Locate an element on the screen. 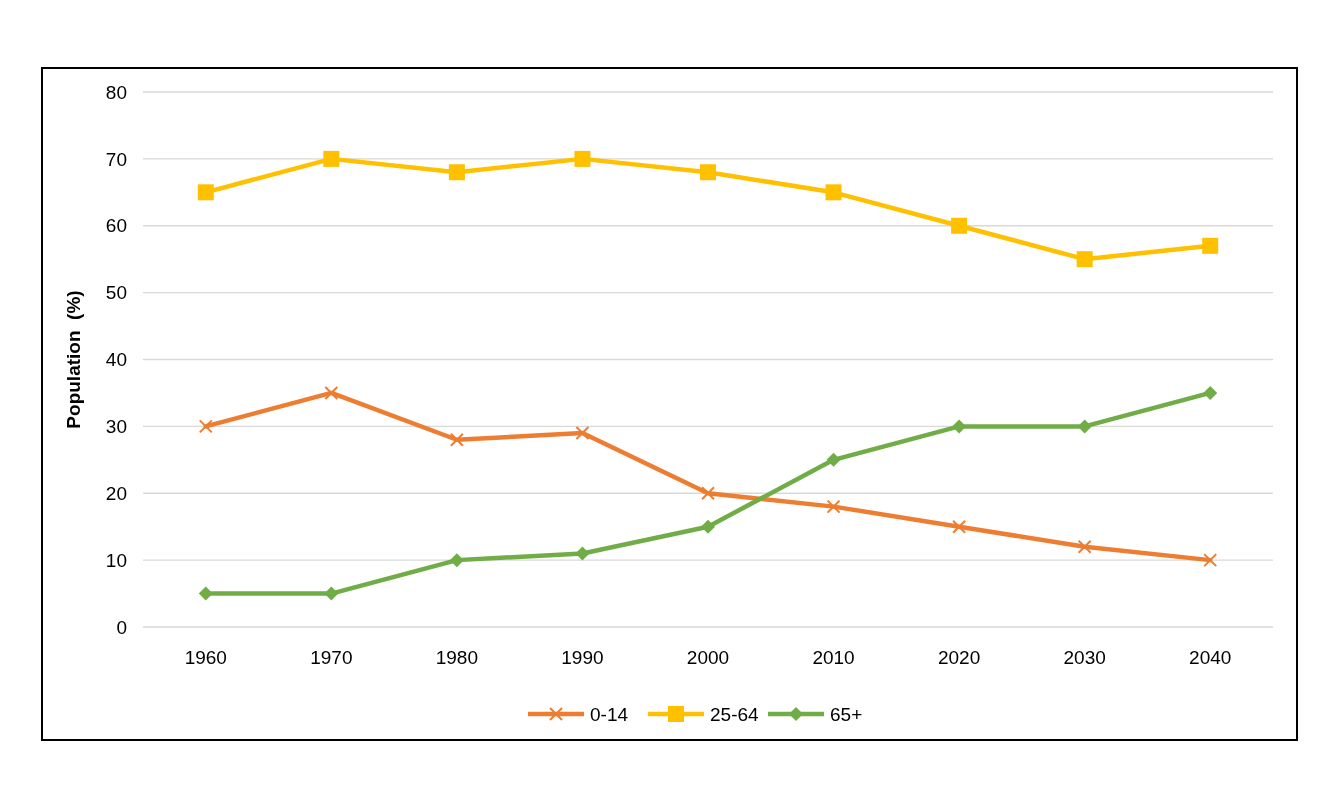 The height and width of the screenshot is (800, 1344). y-tick-label: 20 is located at coordinates (116, 493).